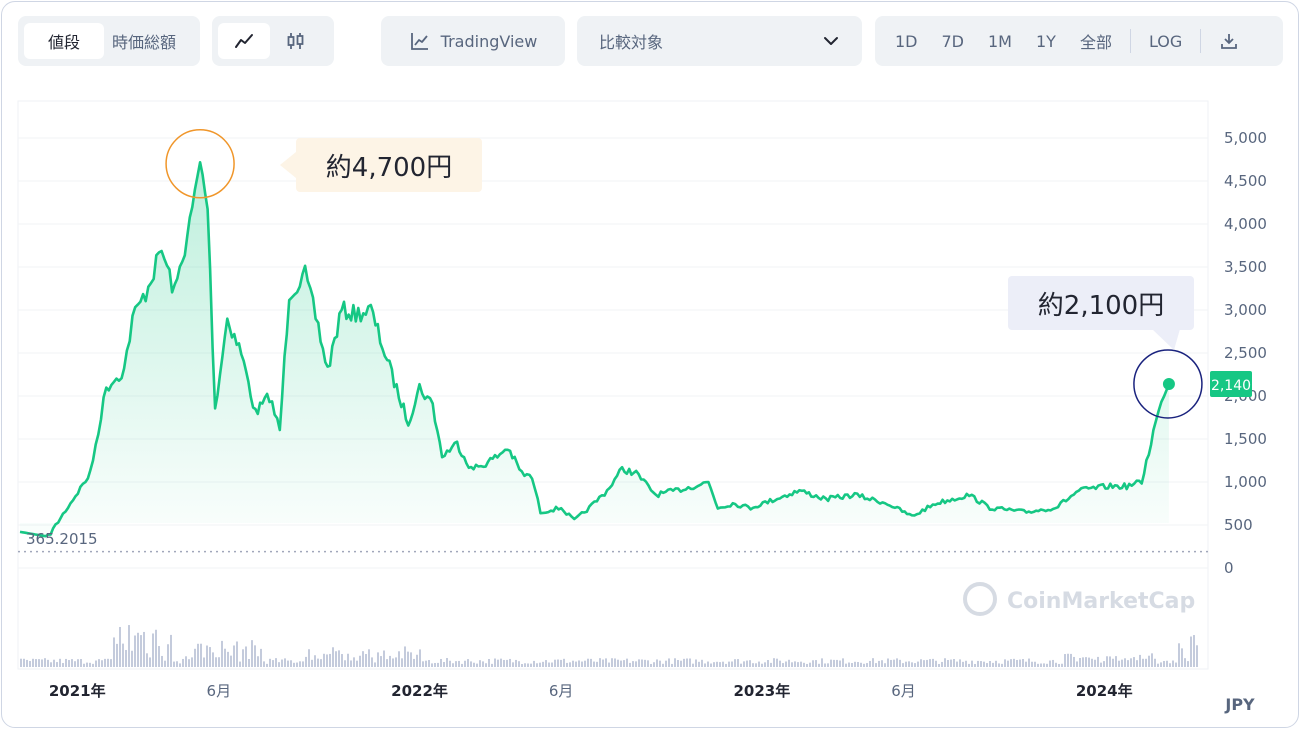 The height and width of the screenshot is (729, 1300). Describe the element at coordinates (1231, 384) in the screenshot. I see `current-price-badge` at that location.